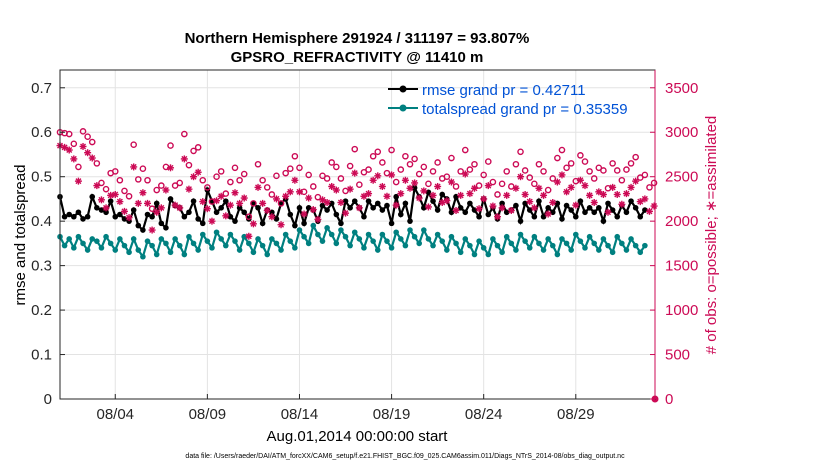  Describe the element at coordinates (576, 414) in the screenshot. I see `x-tick-label: 08/29` at that location.